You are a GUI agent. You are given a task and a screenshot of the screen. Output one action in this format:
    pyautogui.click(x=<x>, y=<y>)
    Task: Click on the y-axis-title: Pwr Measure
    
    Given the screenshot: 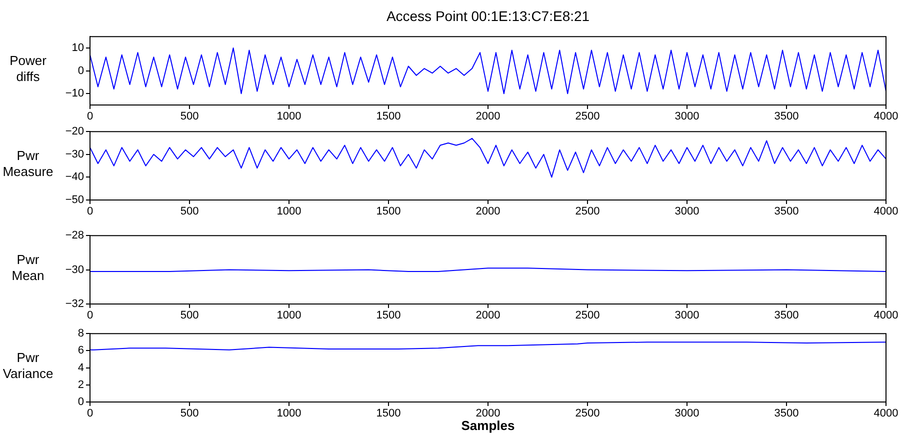 What is the action you would take?
    pyautogui.click(x=28, y=164)
    